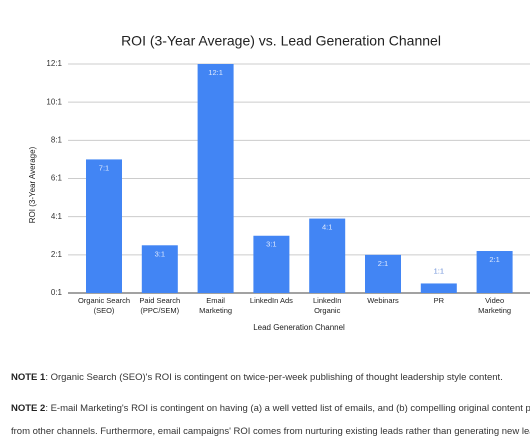 This screenshot has height=443, width=530. Describe the element at coordinates (327, 300) in the screenshot. I see `x-tick-label: LinkedIn` at that location.